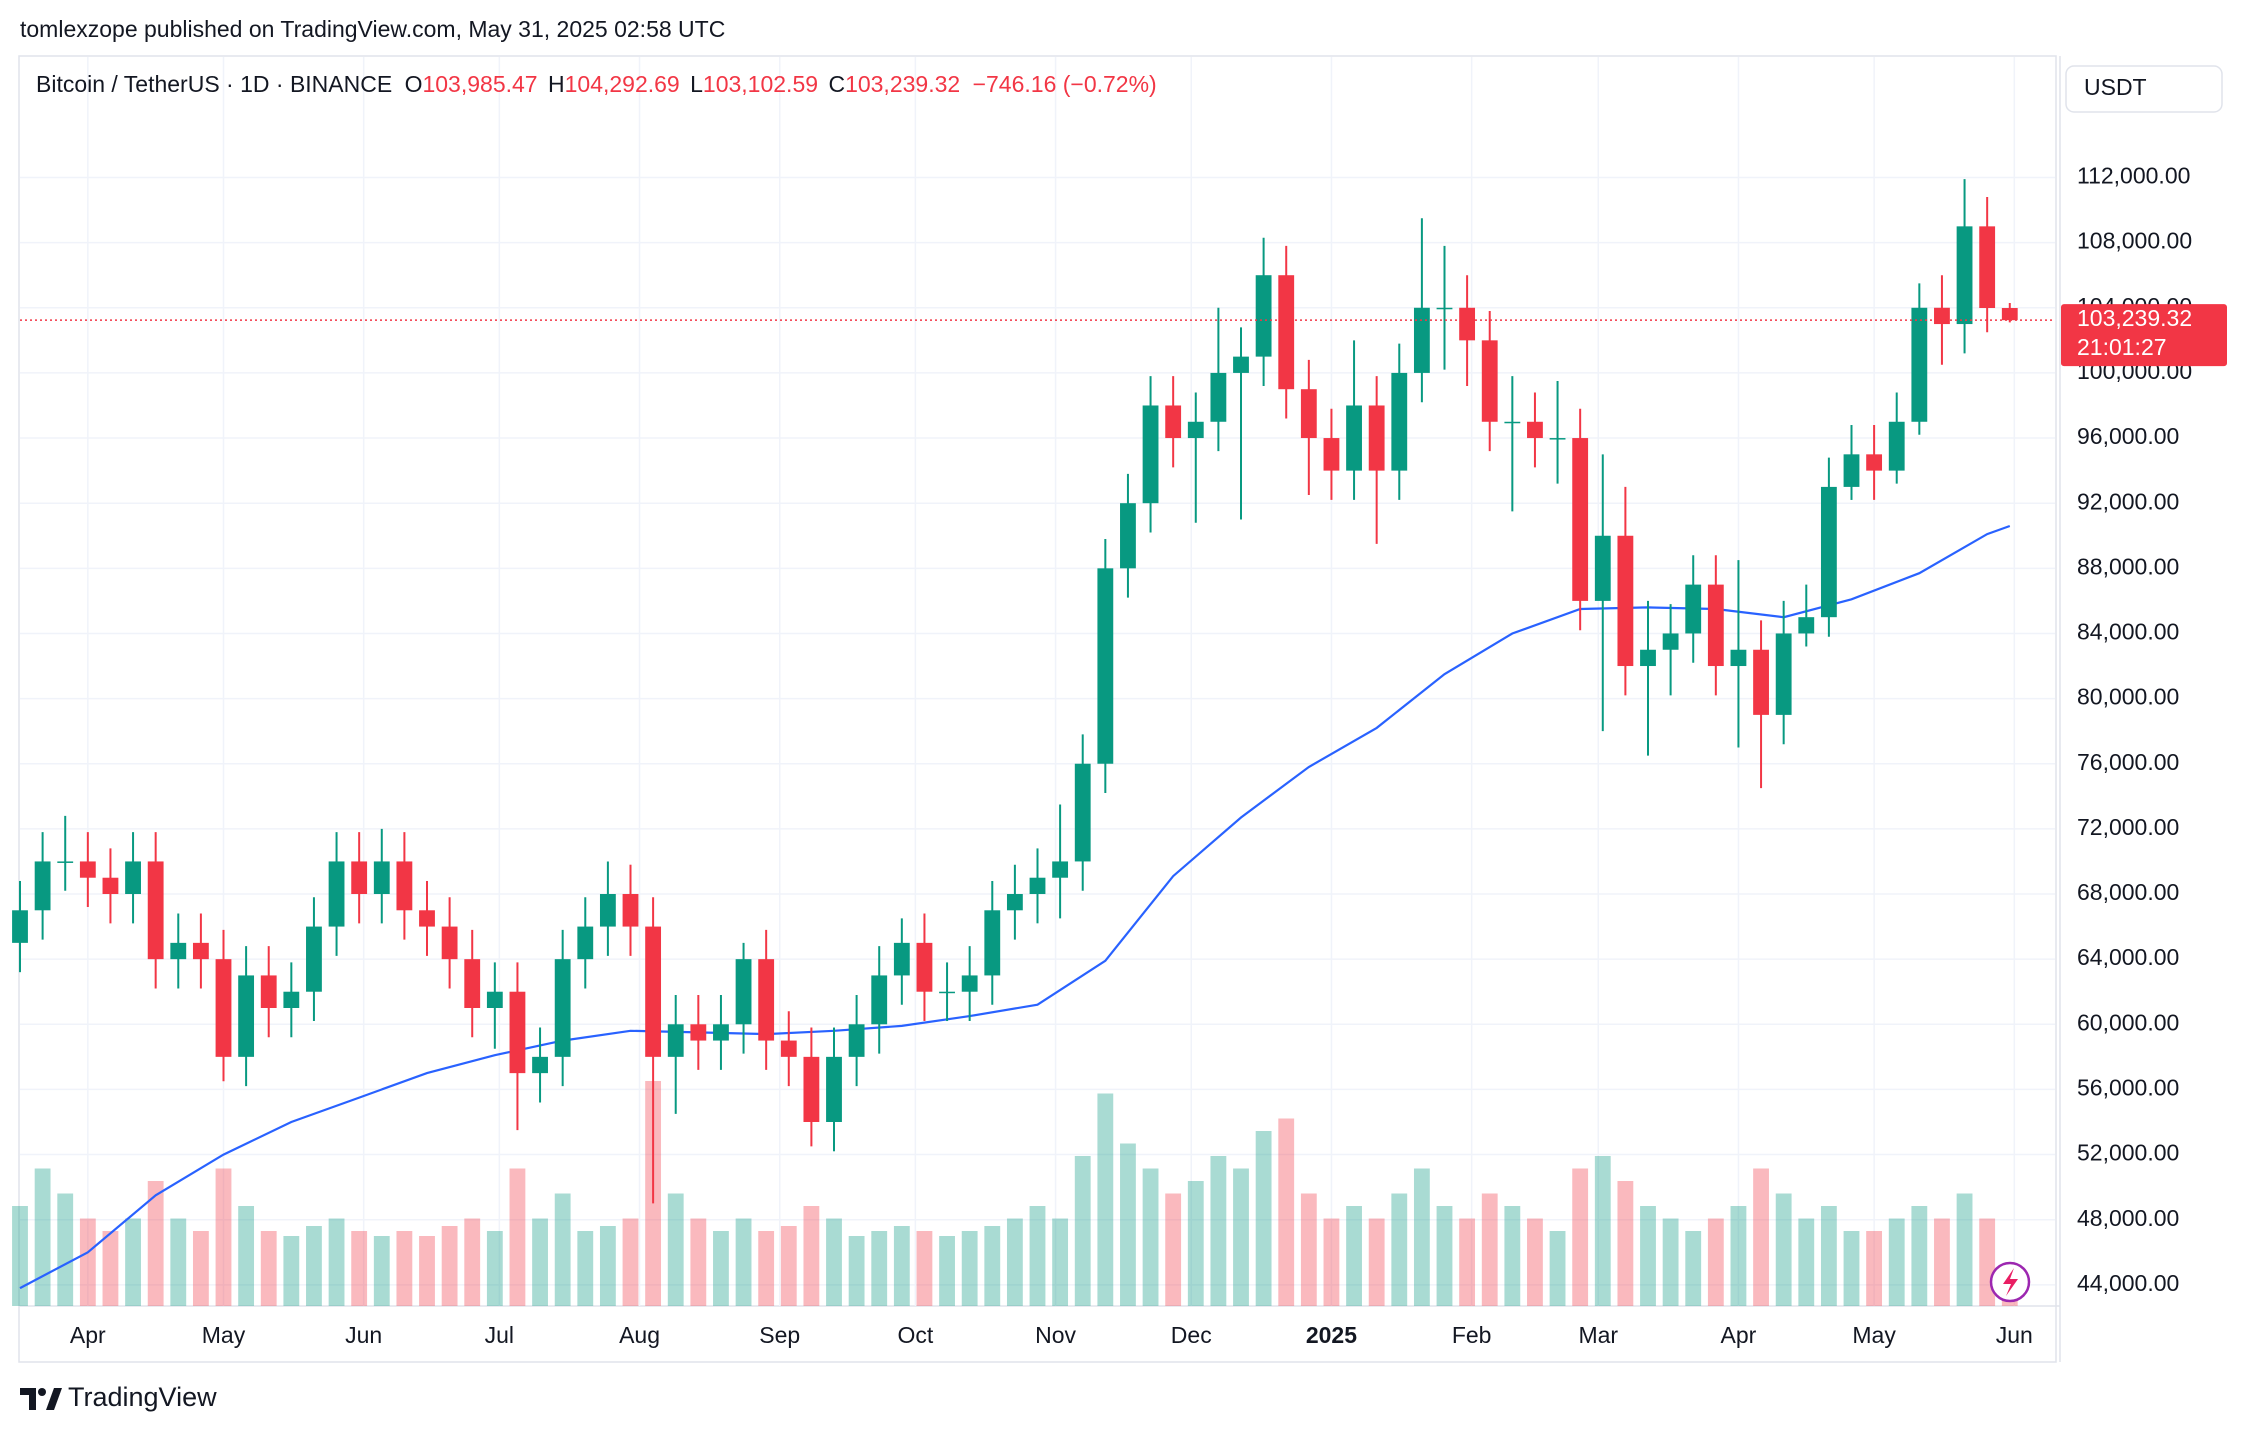 The image size is (2250, 1434). I want to click on currency: USDT, so click(2115, 87).